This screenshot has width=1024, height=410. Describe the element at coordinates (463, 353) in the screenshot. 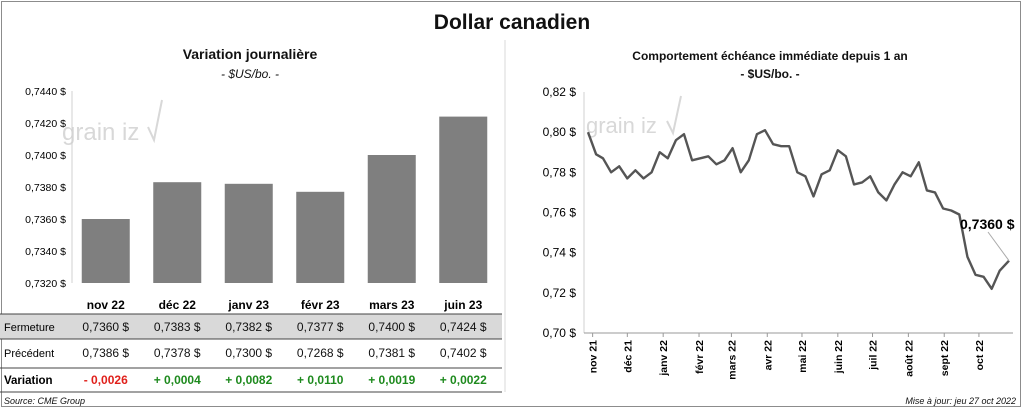

I see `table-cell: 0,7402 $` at that location.